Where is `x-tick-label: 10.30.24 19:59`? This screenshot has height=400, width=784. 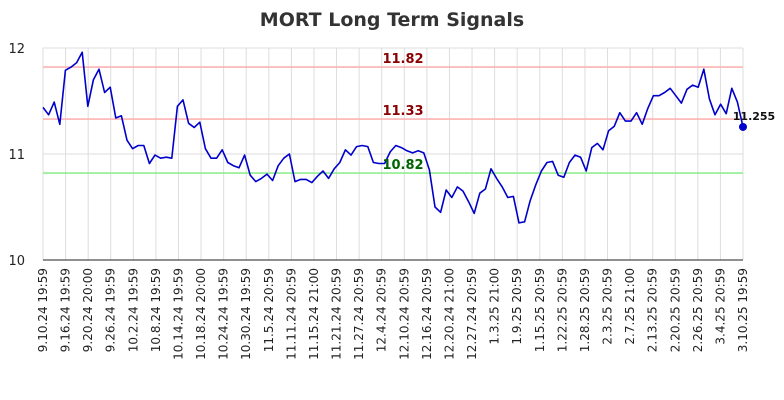
x-tick-label: 10.30.24 19:59 is located at coordinates (246, 314).